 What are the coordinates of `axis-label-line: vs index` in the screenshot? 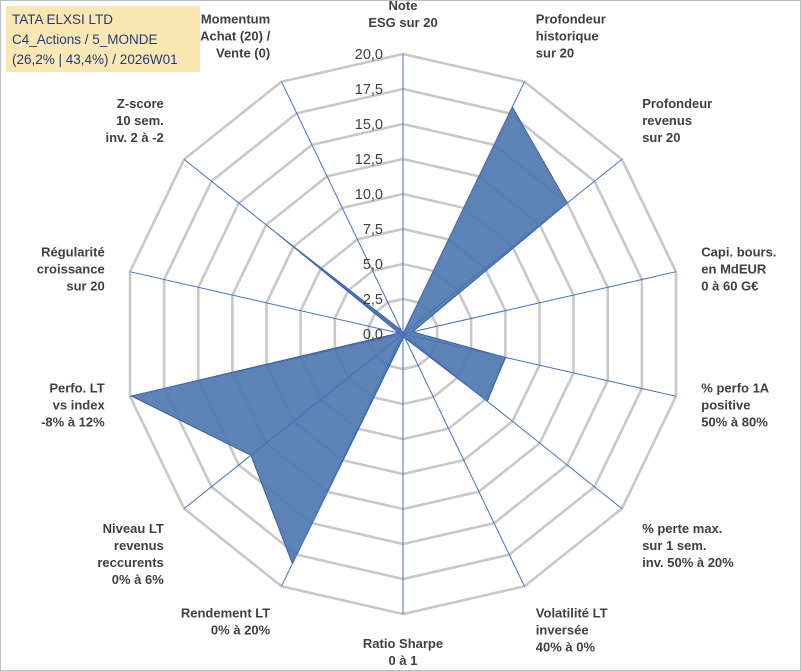 It's located at (79, 405).